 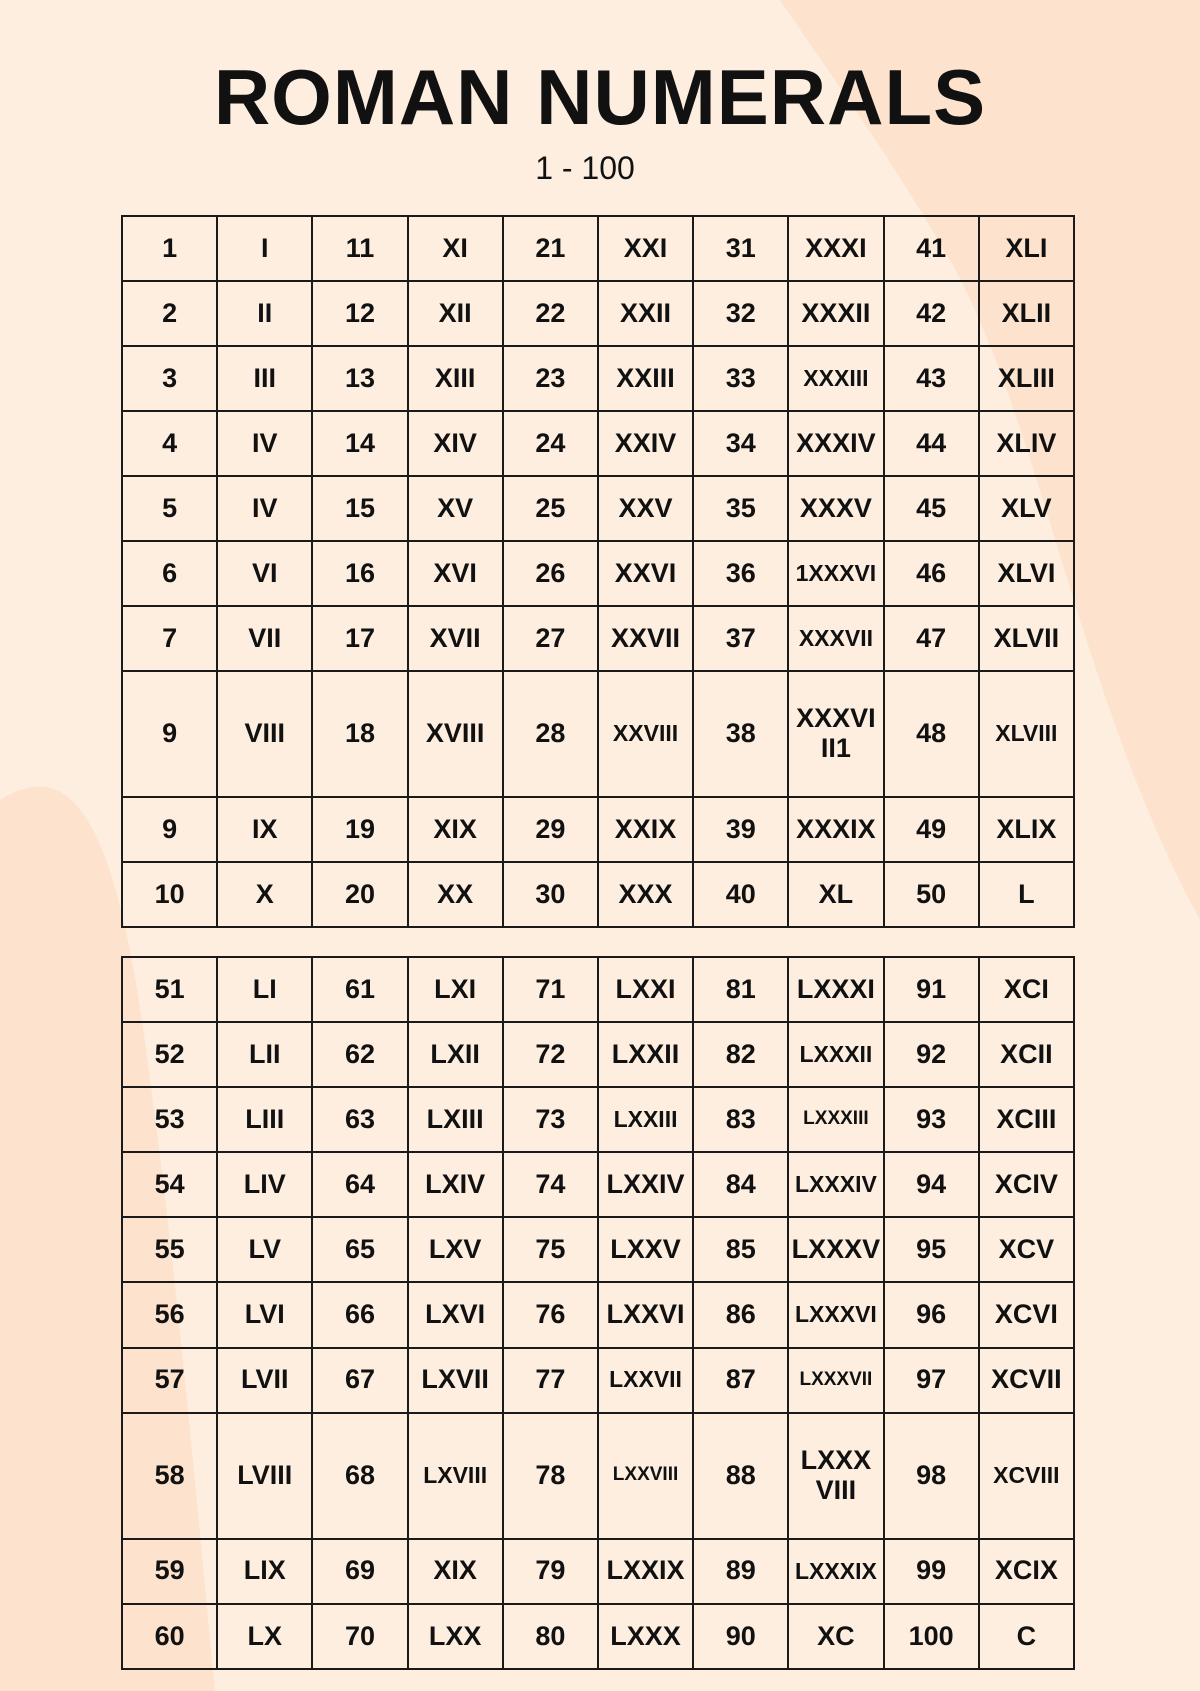 What do you see at coordinates (645, 573) in the screenshot?
I see `roman-numeral-cell: XXVI` at bounding box center [645, 573].